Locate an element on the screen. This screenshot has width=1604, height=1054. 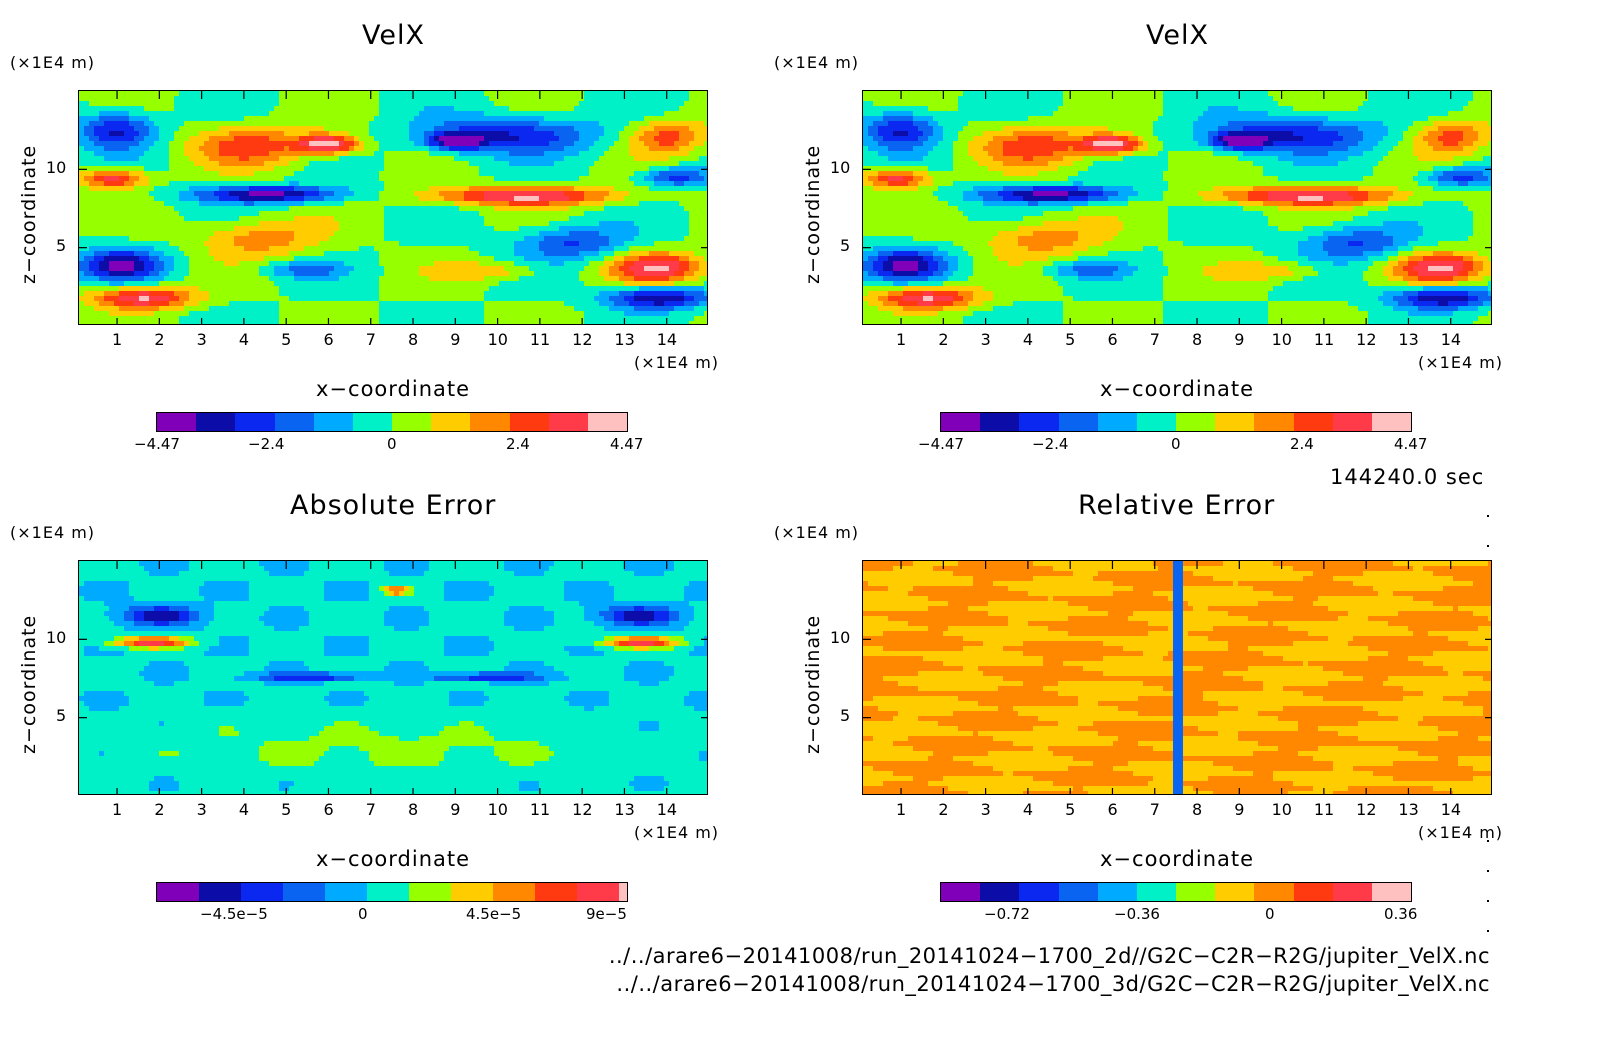
chart-title: Absolute Error is located at coordinates (393, 505).